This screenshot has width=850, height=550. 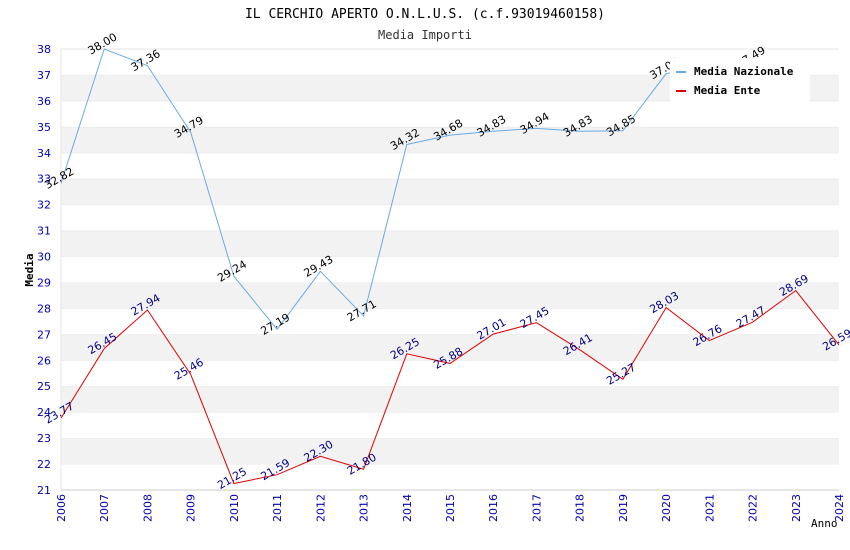 I want to click on y-tick-label: 32, so click(x=44, y=205).